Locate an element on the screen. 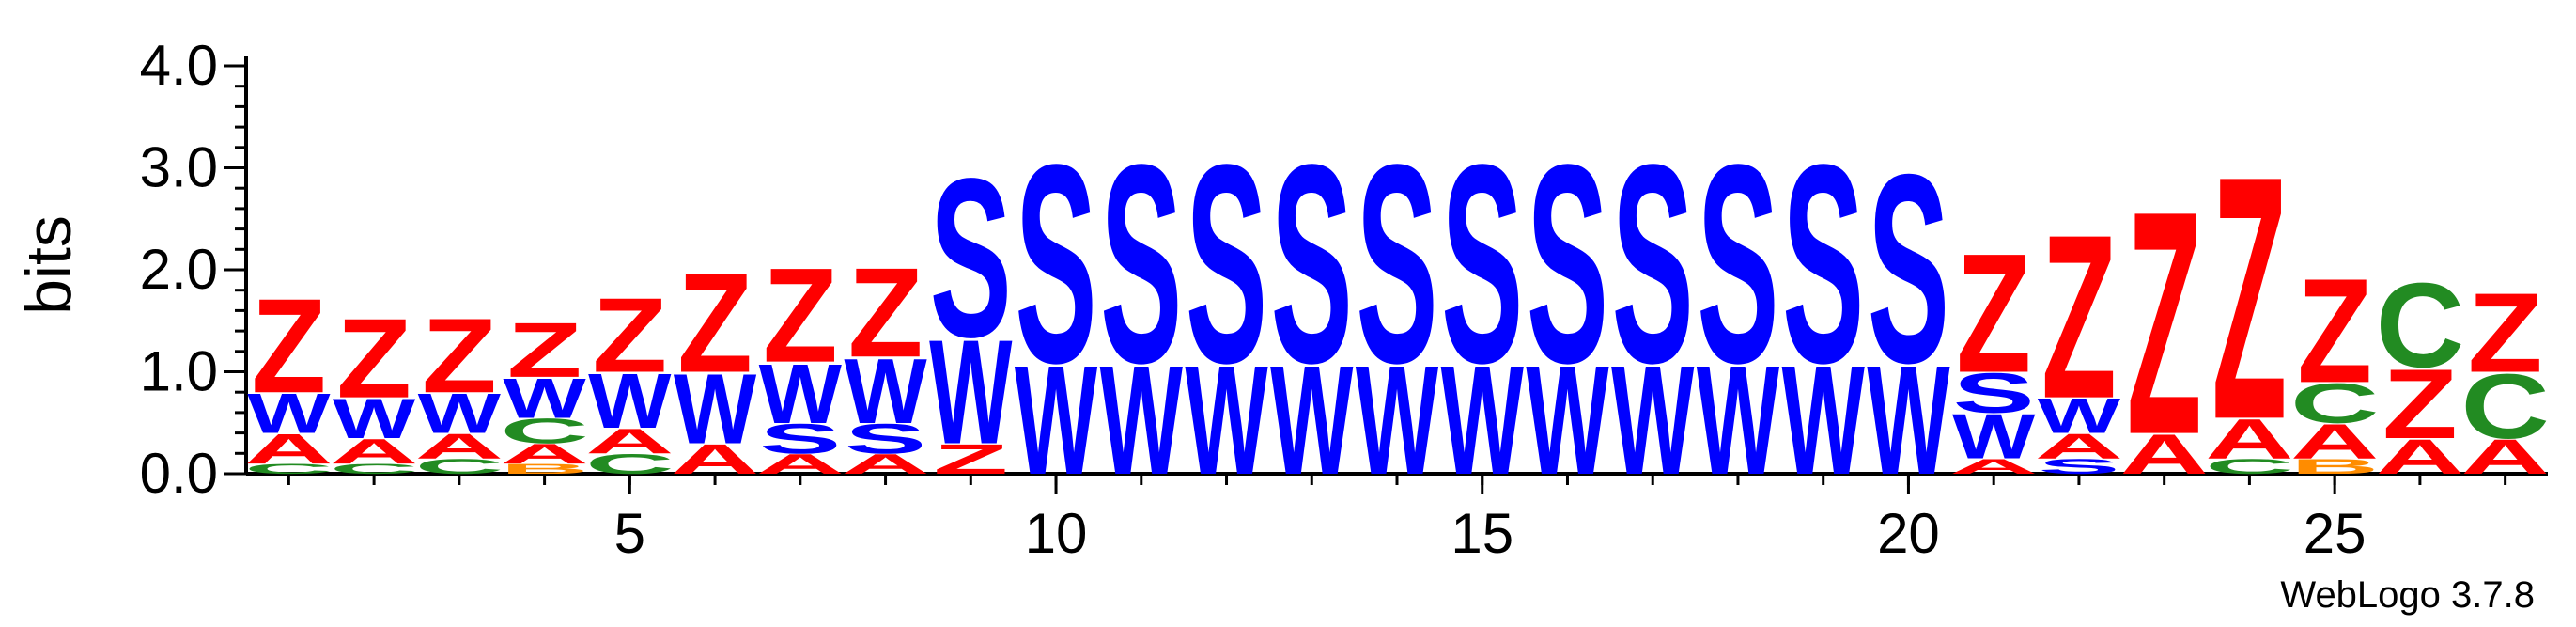 This screenshot has height=627, width=2576. x-axis: 5 10 15 20 25 is located at coordinates (1397, 518).